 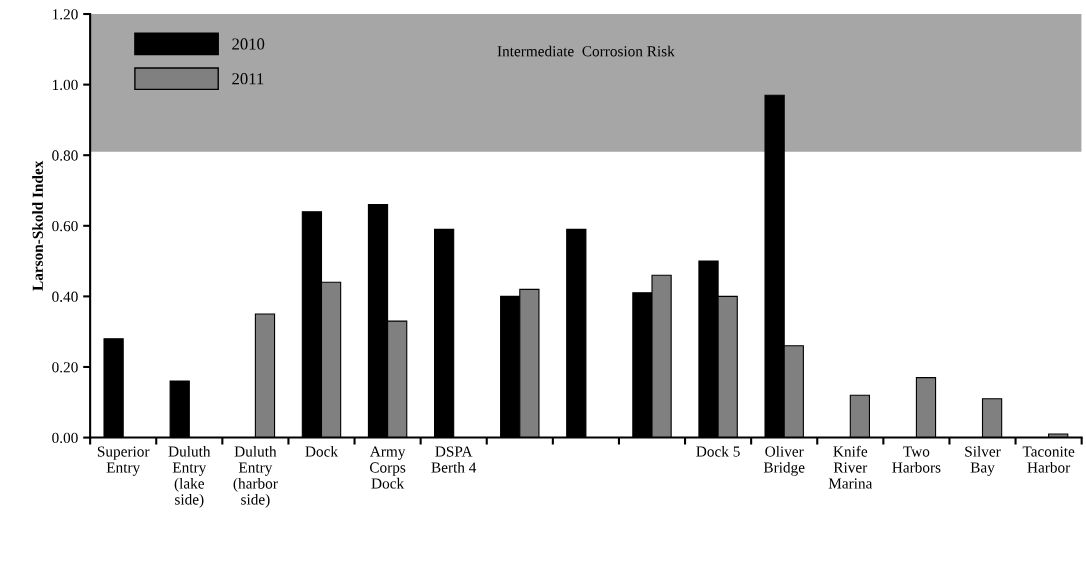 I want to click on y-tick-label: 0.40, so click(x=65, y=296).